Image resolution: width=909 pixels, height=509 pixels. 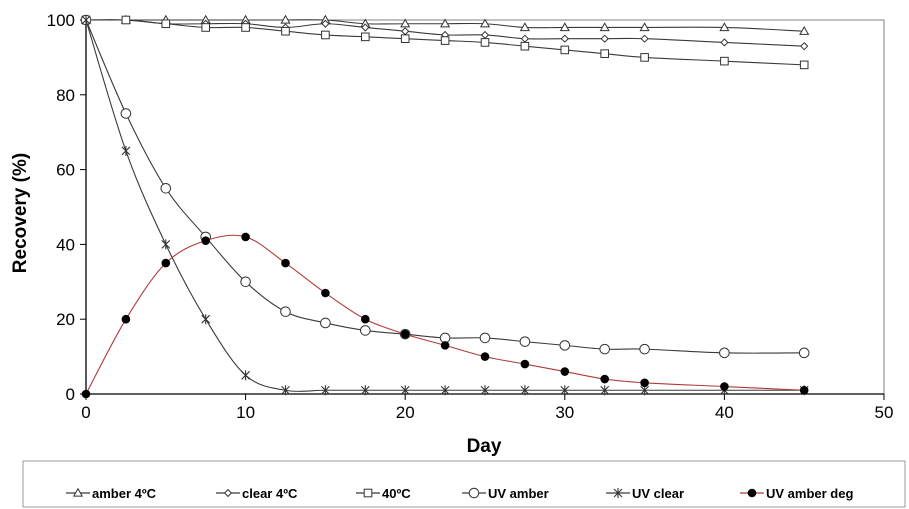 I want to click on legend-entry-amber-4-c: amber 4ºC, so click(x=111, y=493).